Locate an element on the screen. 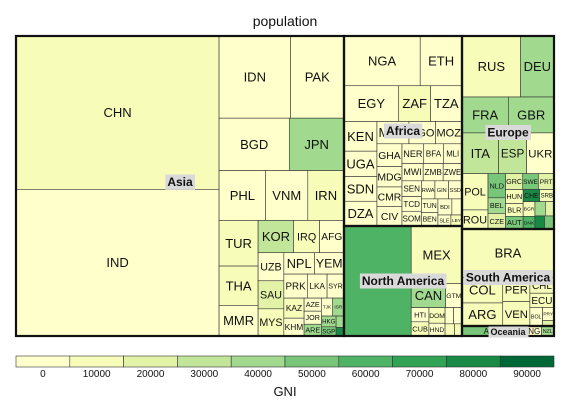 The image size is (570, 407). country-cell-ven is located at coordinates (516, 314).